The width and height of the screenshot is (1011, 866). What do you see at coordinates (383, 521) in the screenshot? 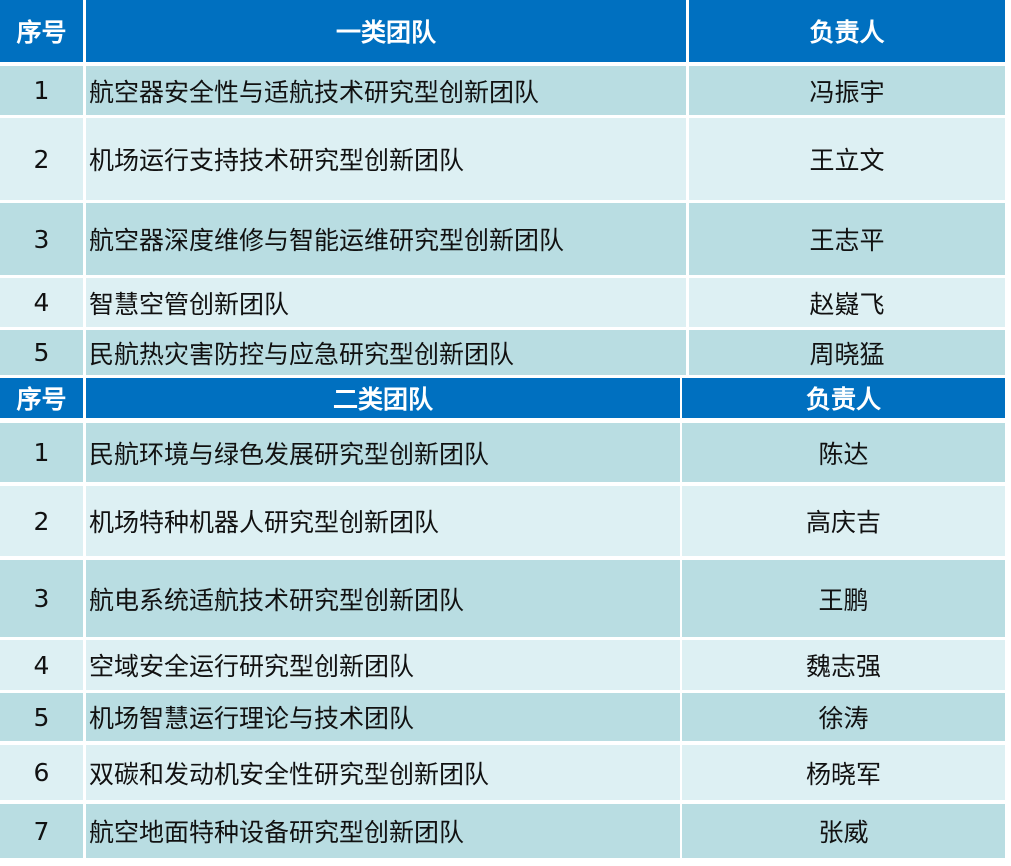
I see `cell-team: 机场特种机器人研究型创新团队` at bounding box center [383, 521].